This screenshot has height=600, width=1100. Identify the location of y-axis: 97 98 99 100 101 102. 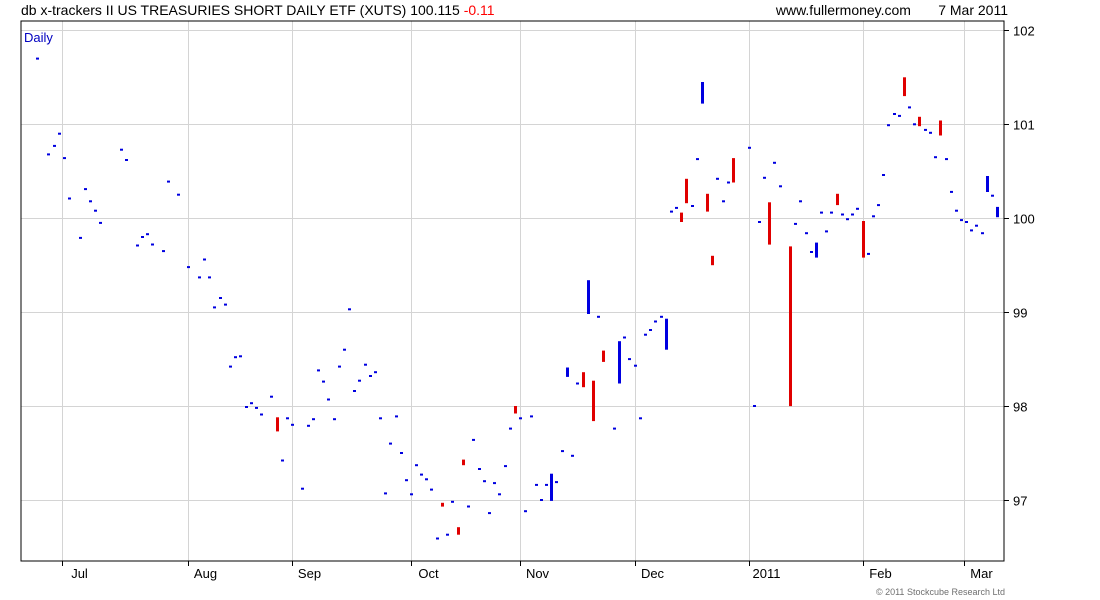
(1019, 266).